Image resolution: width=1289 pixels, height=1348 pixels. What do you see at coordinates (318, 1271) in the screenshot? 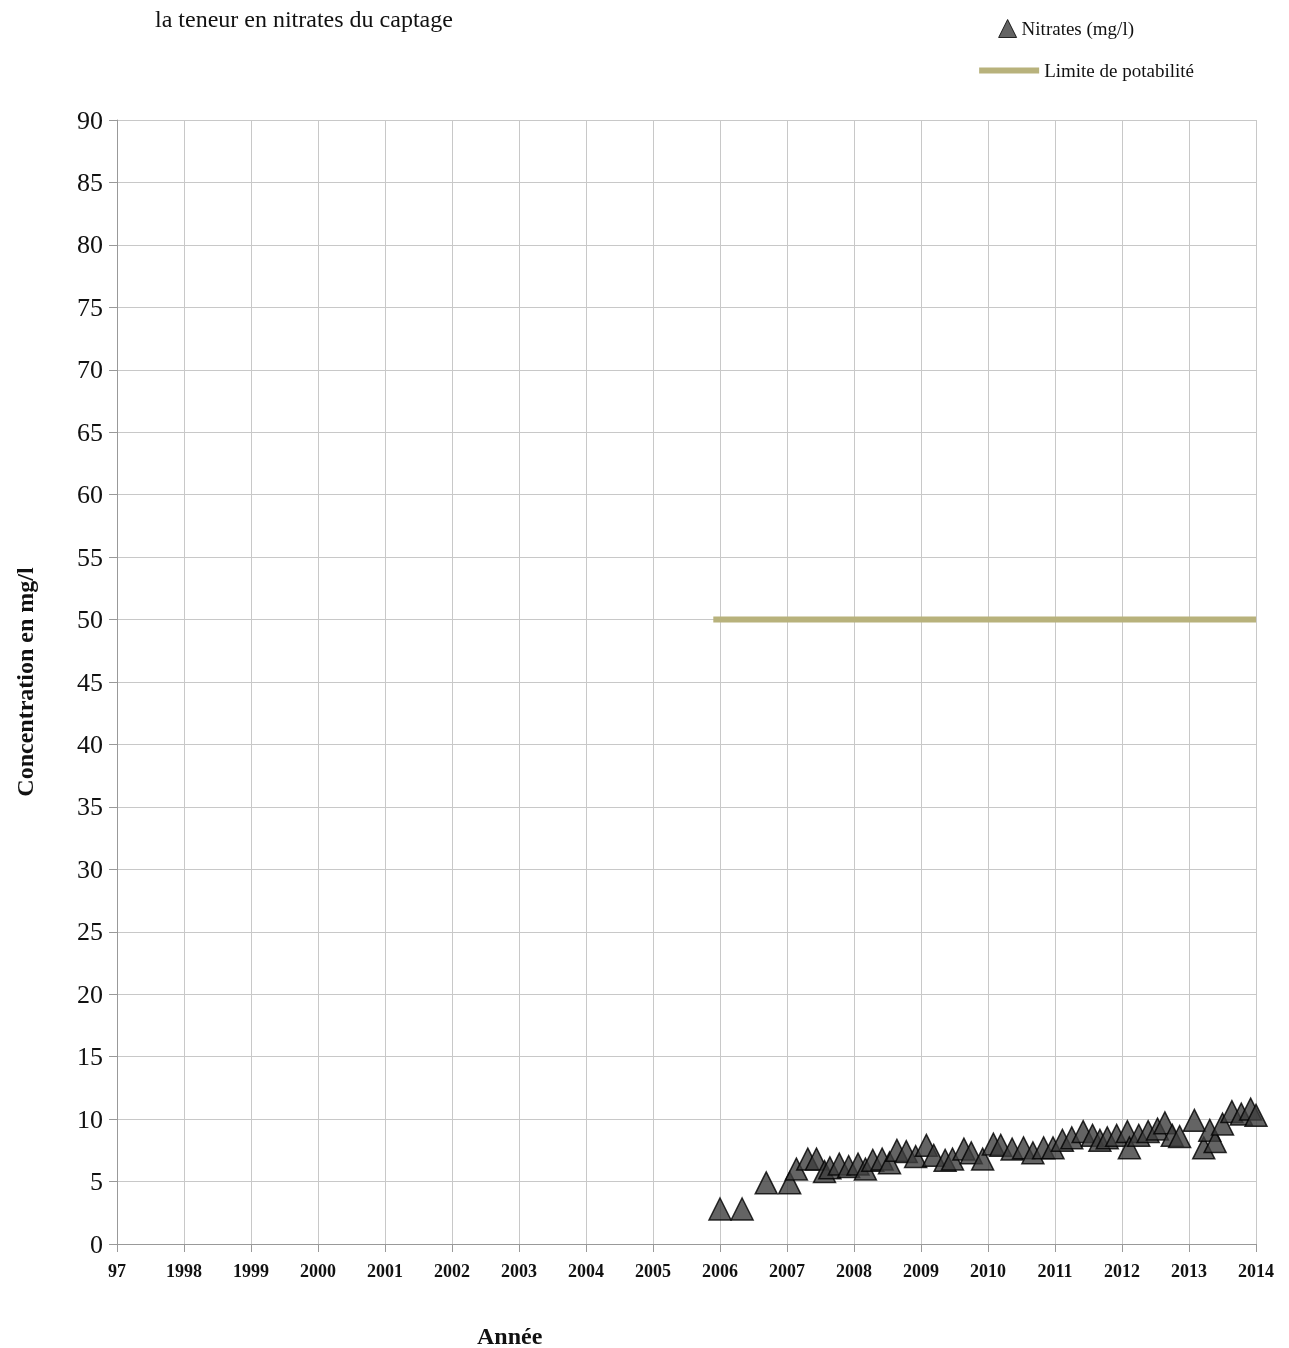
I see `x-tick-label: 2000` at bounding box center [318, 1271].